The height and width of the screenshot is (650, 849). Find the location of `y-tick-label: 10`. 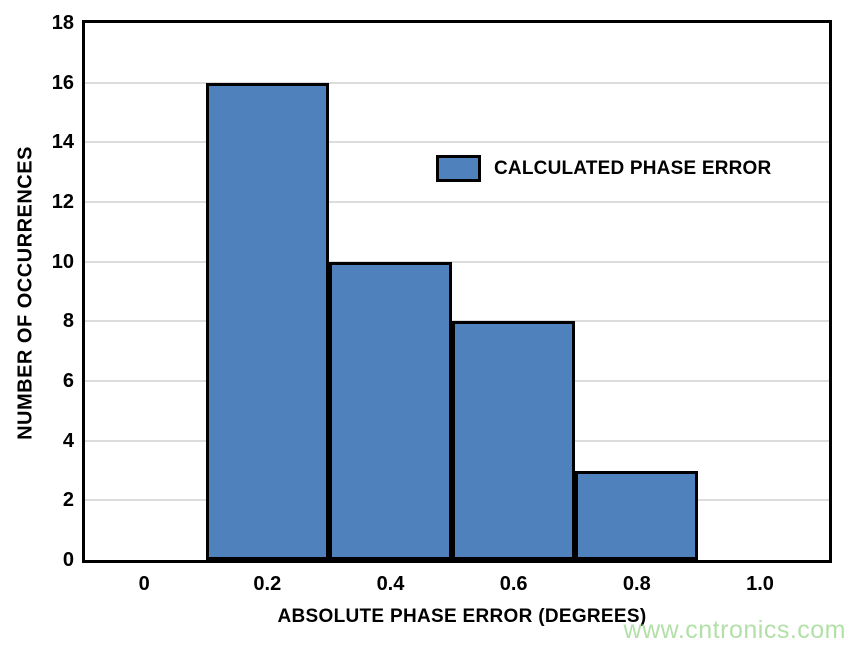

y-tick-label: 10 is located at coordinates (62, 261).